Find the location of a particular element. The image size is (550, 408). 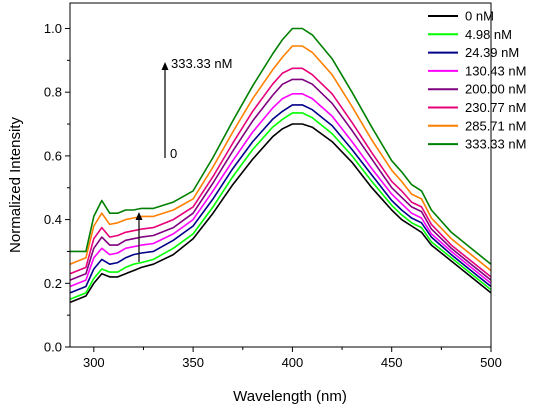

y-tick-label: 0.2 is located at coordinates (53, 283).